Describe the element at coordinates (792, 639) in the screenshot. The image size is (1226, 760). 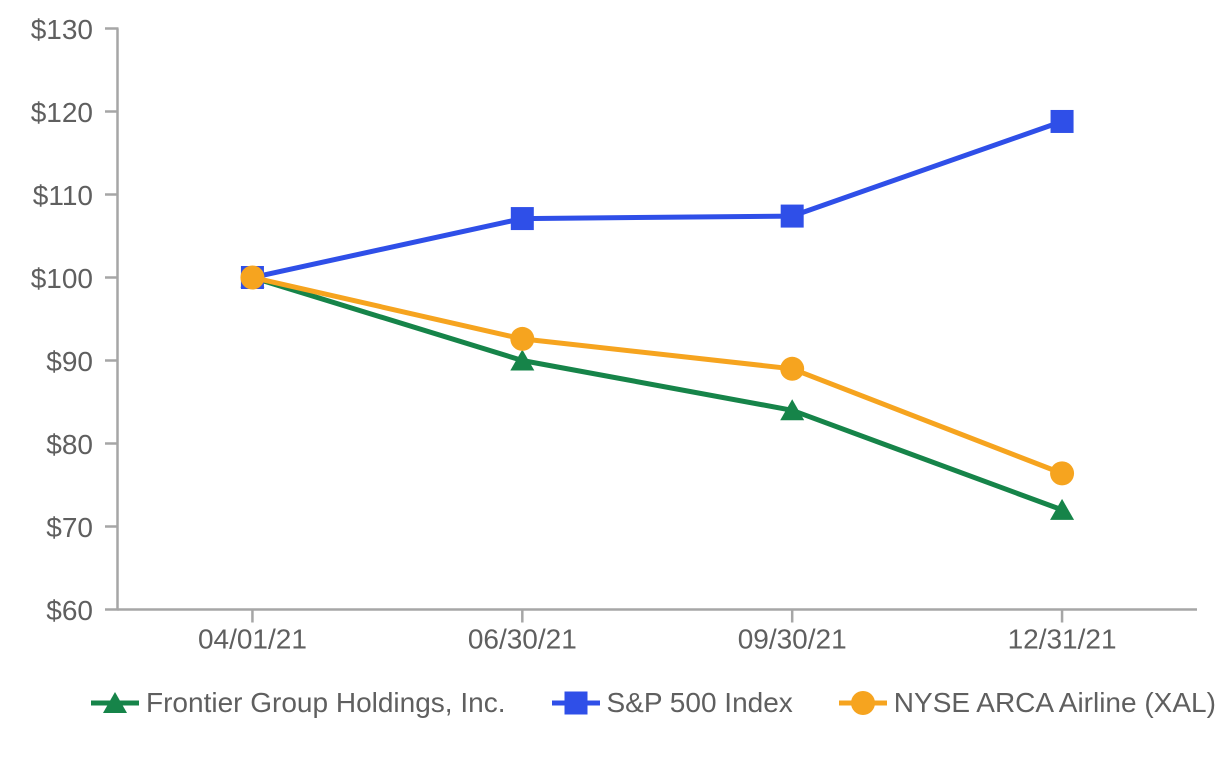
I see `x-tick-label: 09/30/21` at that location.